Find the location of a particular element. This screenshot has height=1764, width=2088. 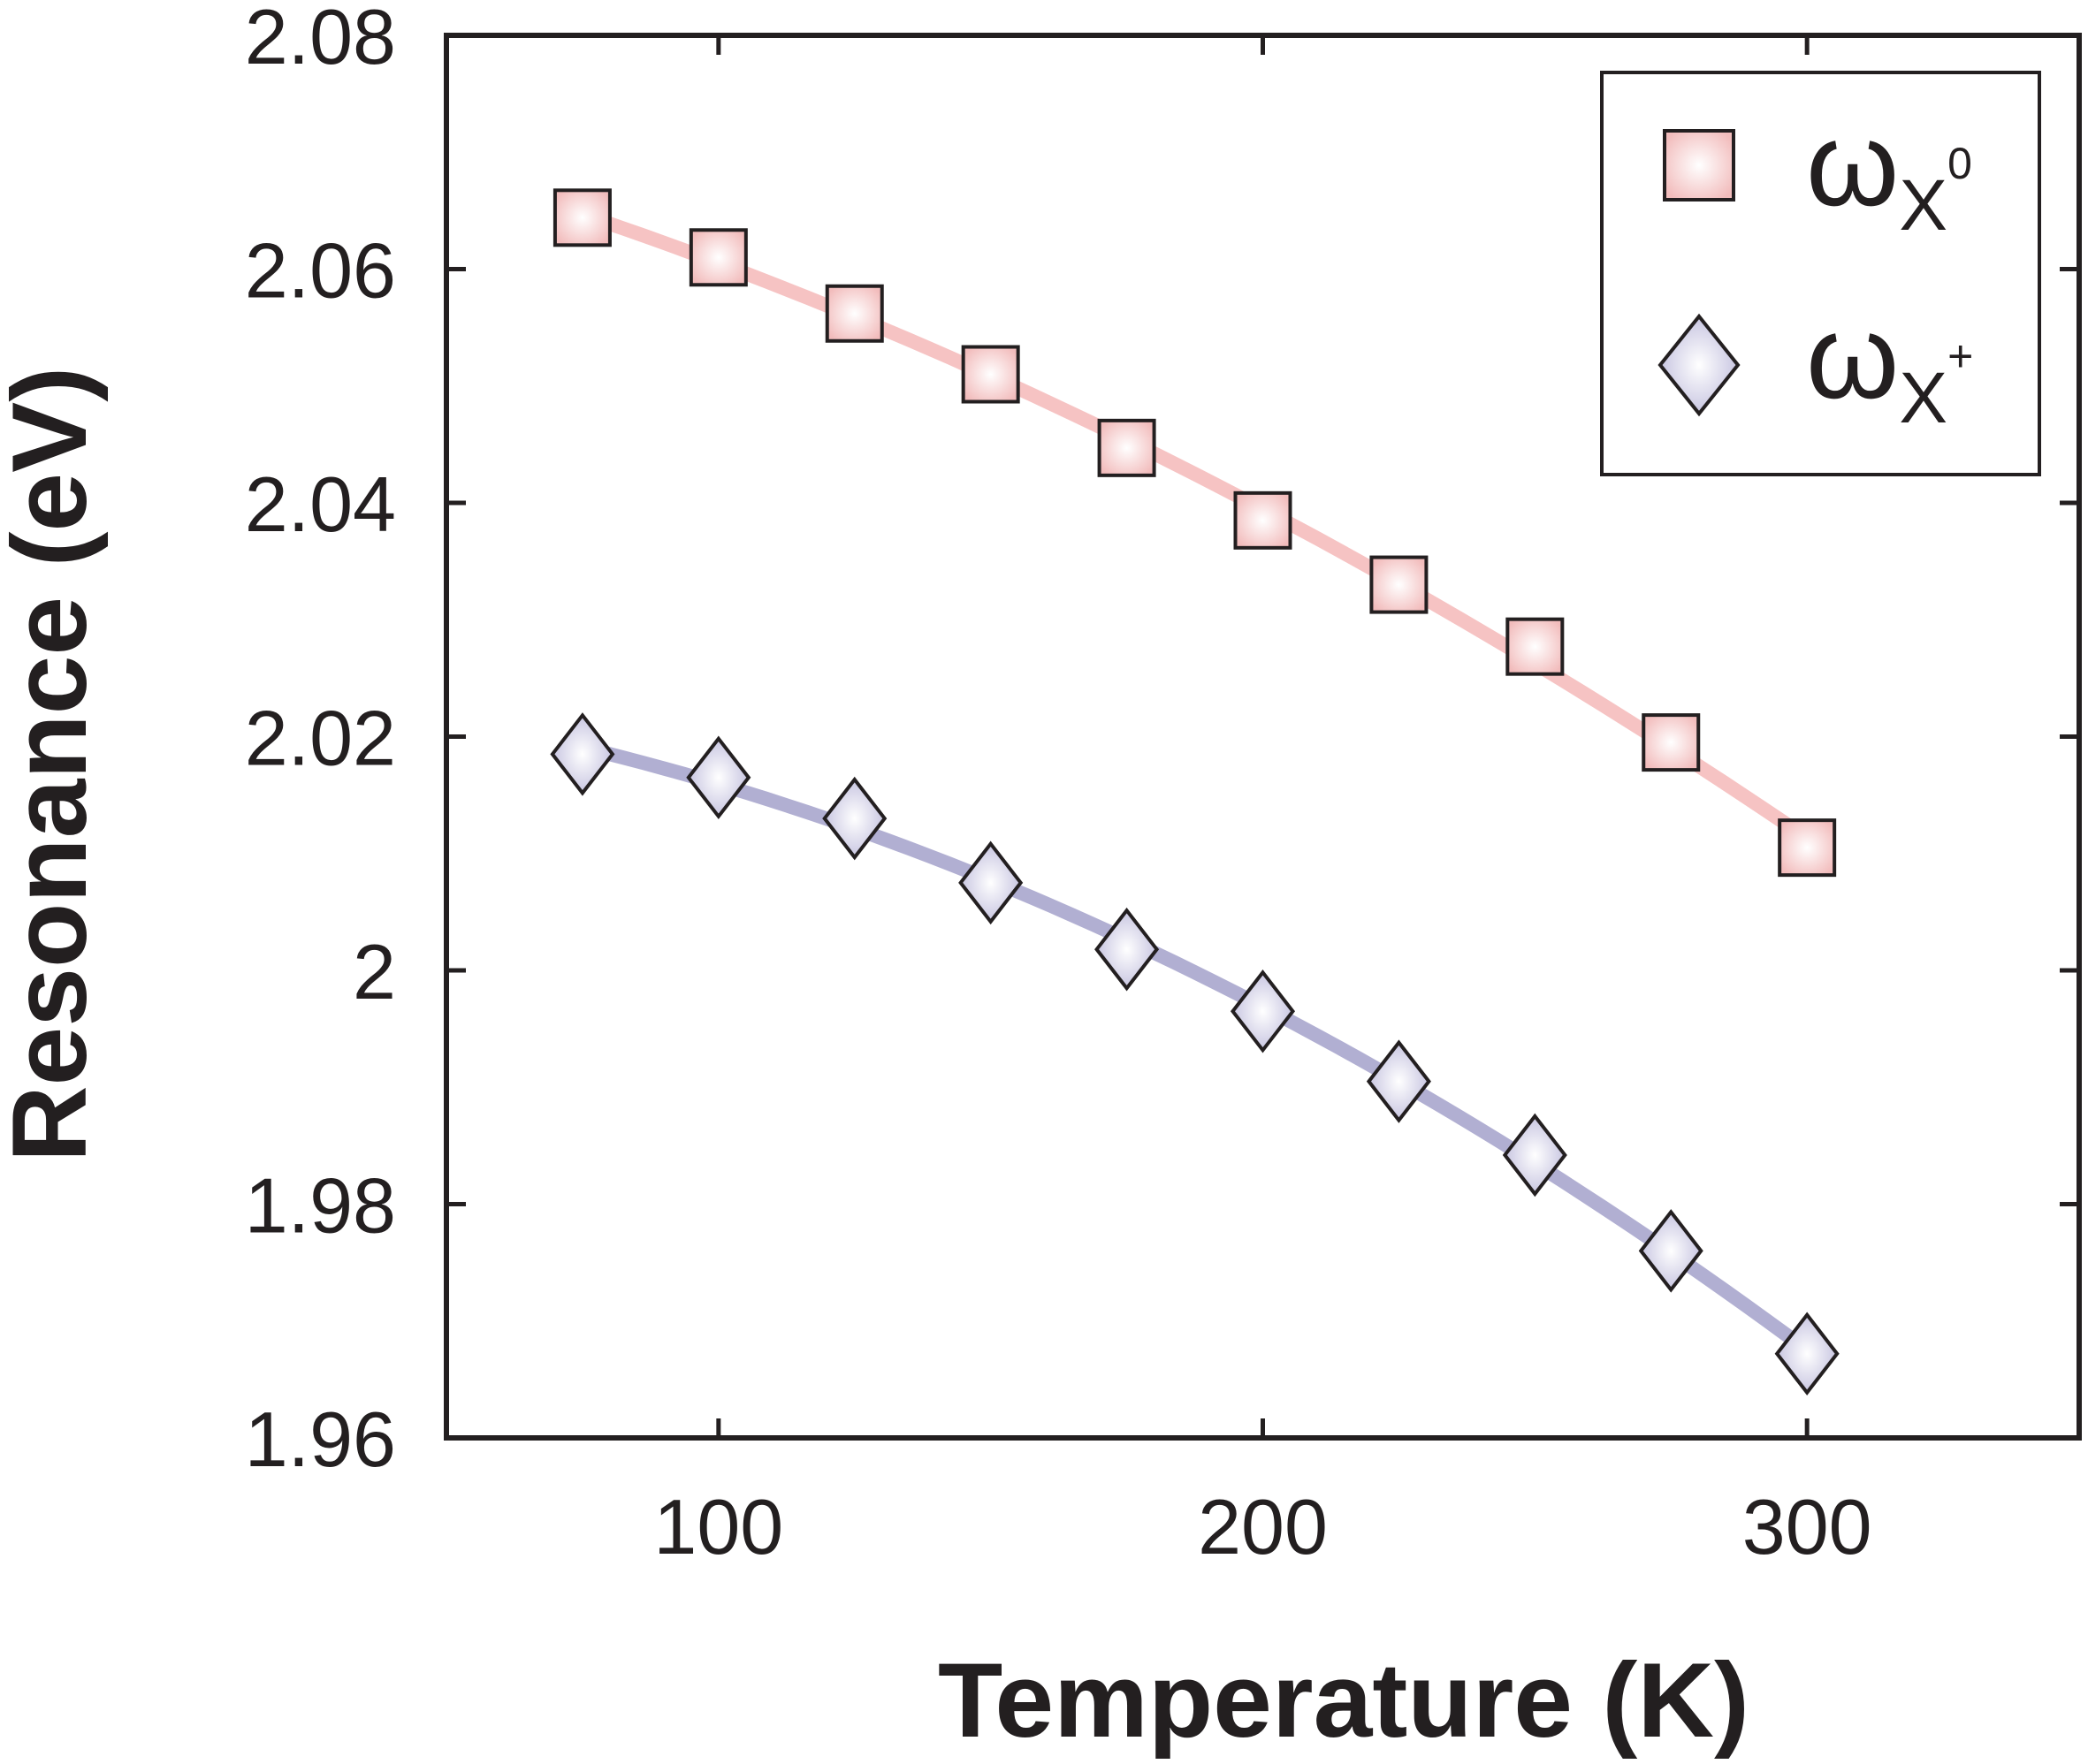

legend-sup-x0: 0 is located at coordinates (1960, 163).